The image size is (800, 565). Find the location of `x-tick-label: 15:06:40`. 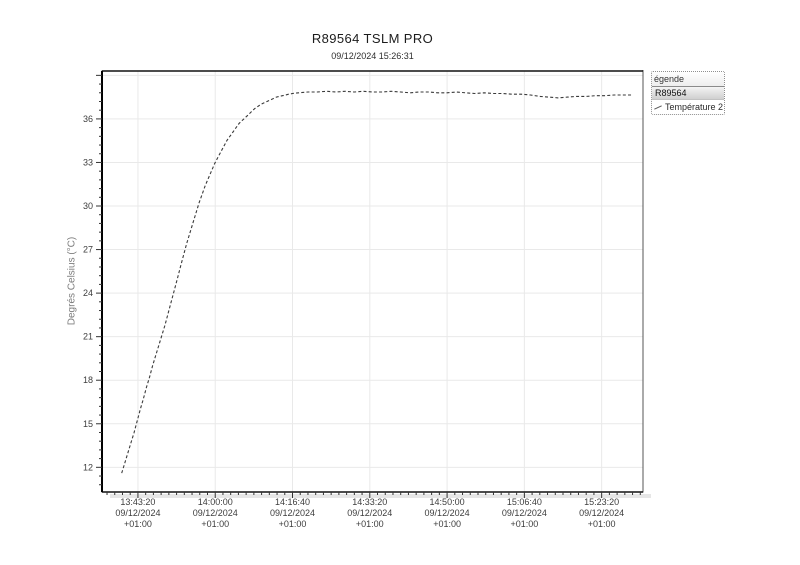

x-tick-label: 15:06:40 is located at coordinates (524, 502).